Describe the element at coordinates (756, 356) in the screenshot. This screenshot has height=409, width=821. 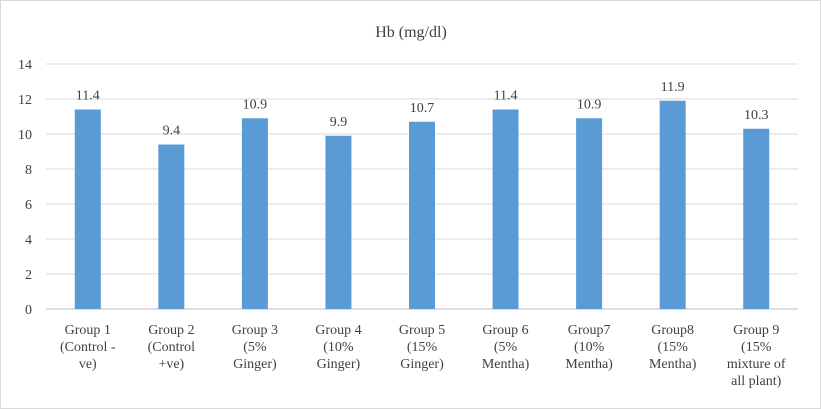
I see `x-category-label: Group 9 (15% mixture of all plant)` at that location.